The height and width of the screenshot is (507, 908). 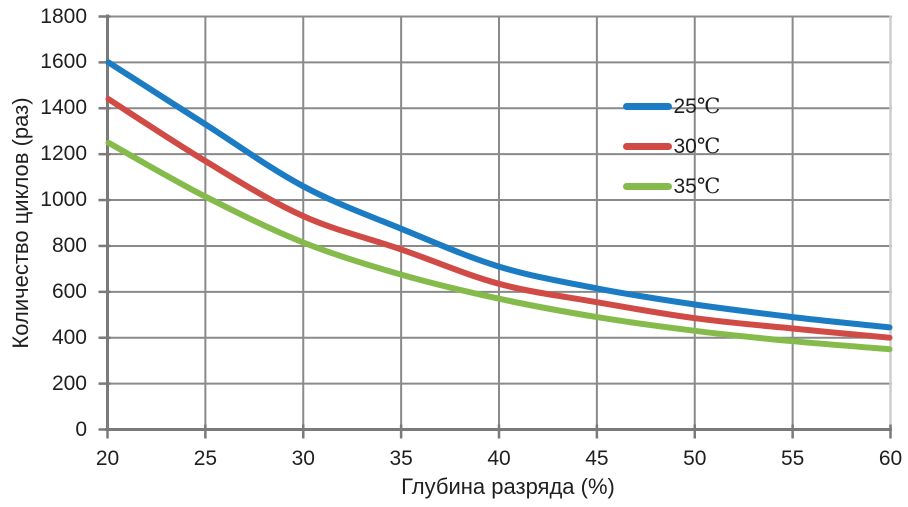 What do you see at coordinates (303, 458) in the screenshot?
I see `x-tick-label-30: 30` at bounding box center [303, 458].